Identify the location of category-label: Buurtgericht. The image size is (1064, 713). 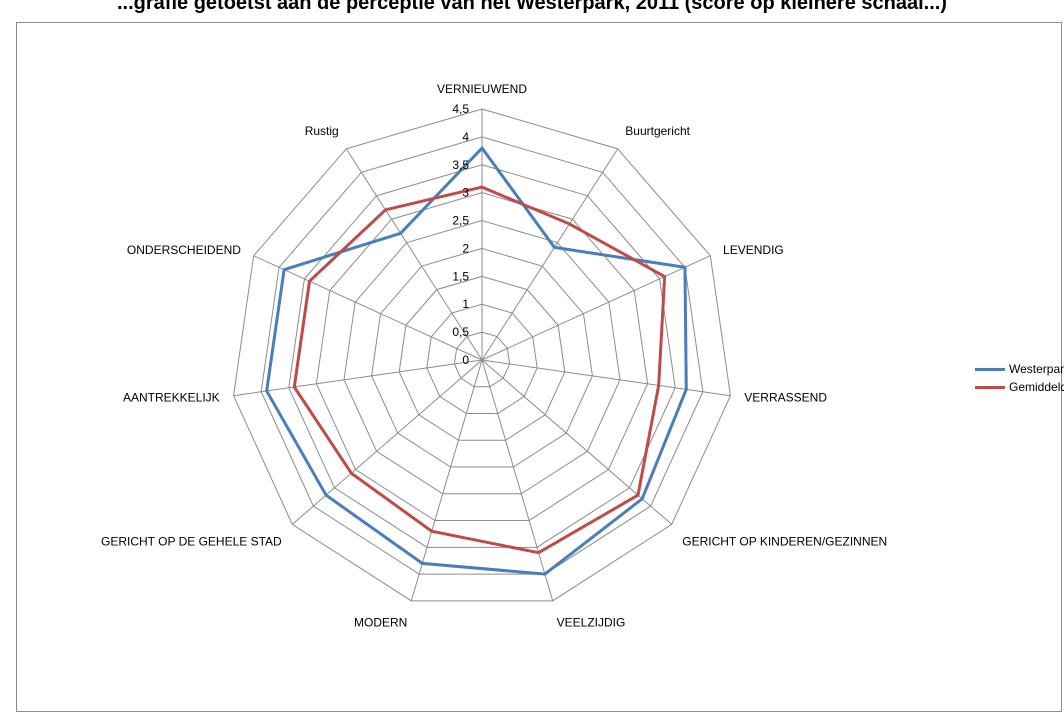
(657, 131).